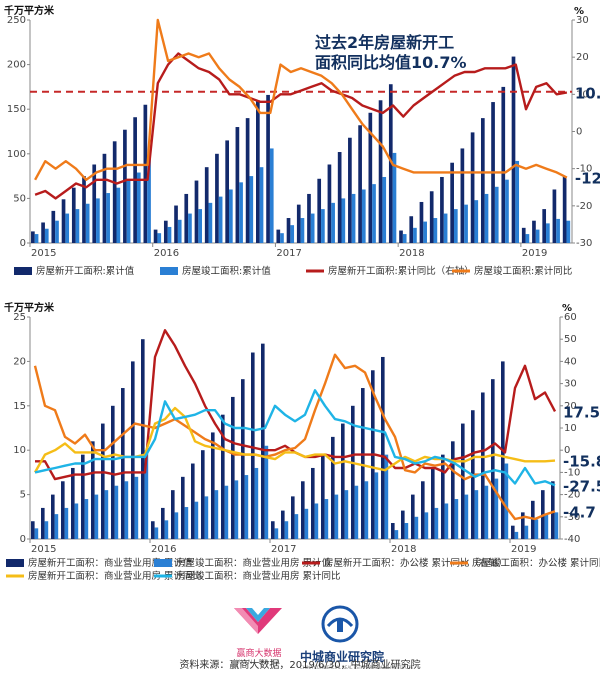  I want to click on legend-label: 房屋竣工面积:累计同比, so click(523, 271).